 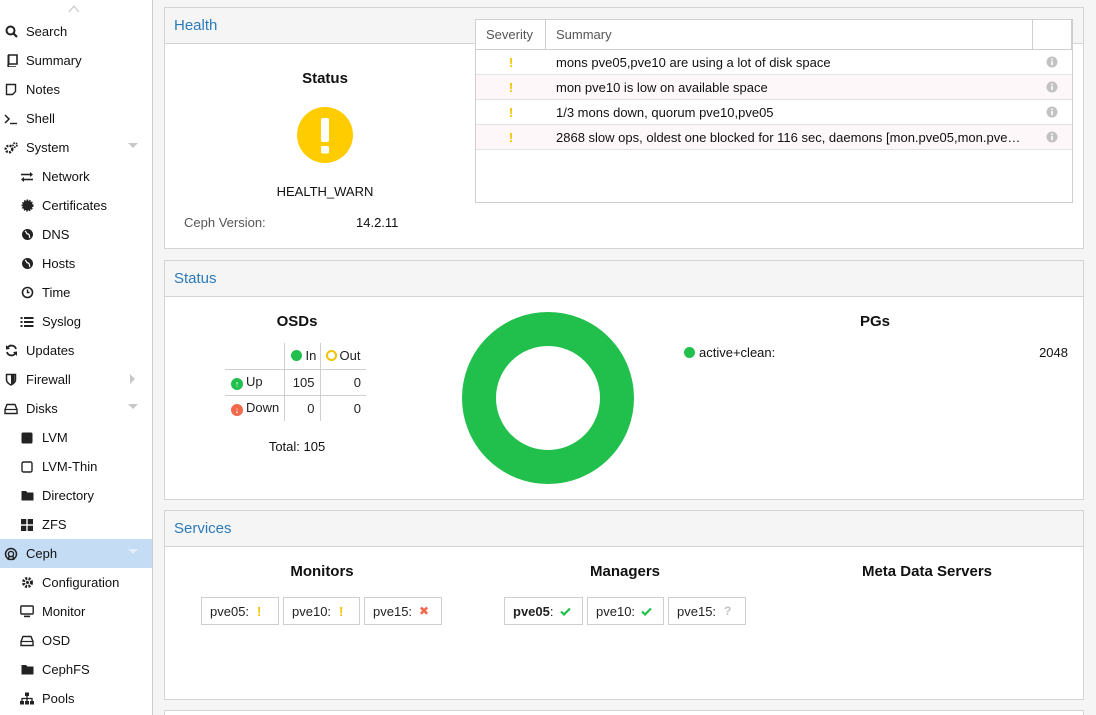 What do you see at coordinates (11, 380) in the screenshot?
I see `shield-icon` at bounding box center [11, 380].